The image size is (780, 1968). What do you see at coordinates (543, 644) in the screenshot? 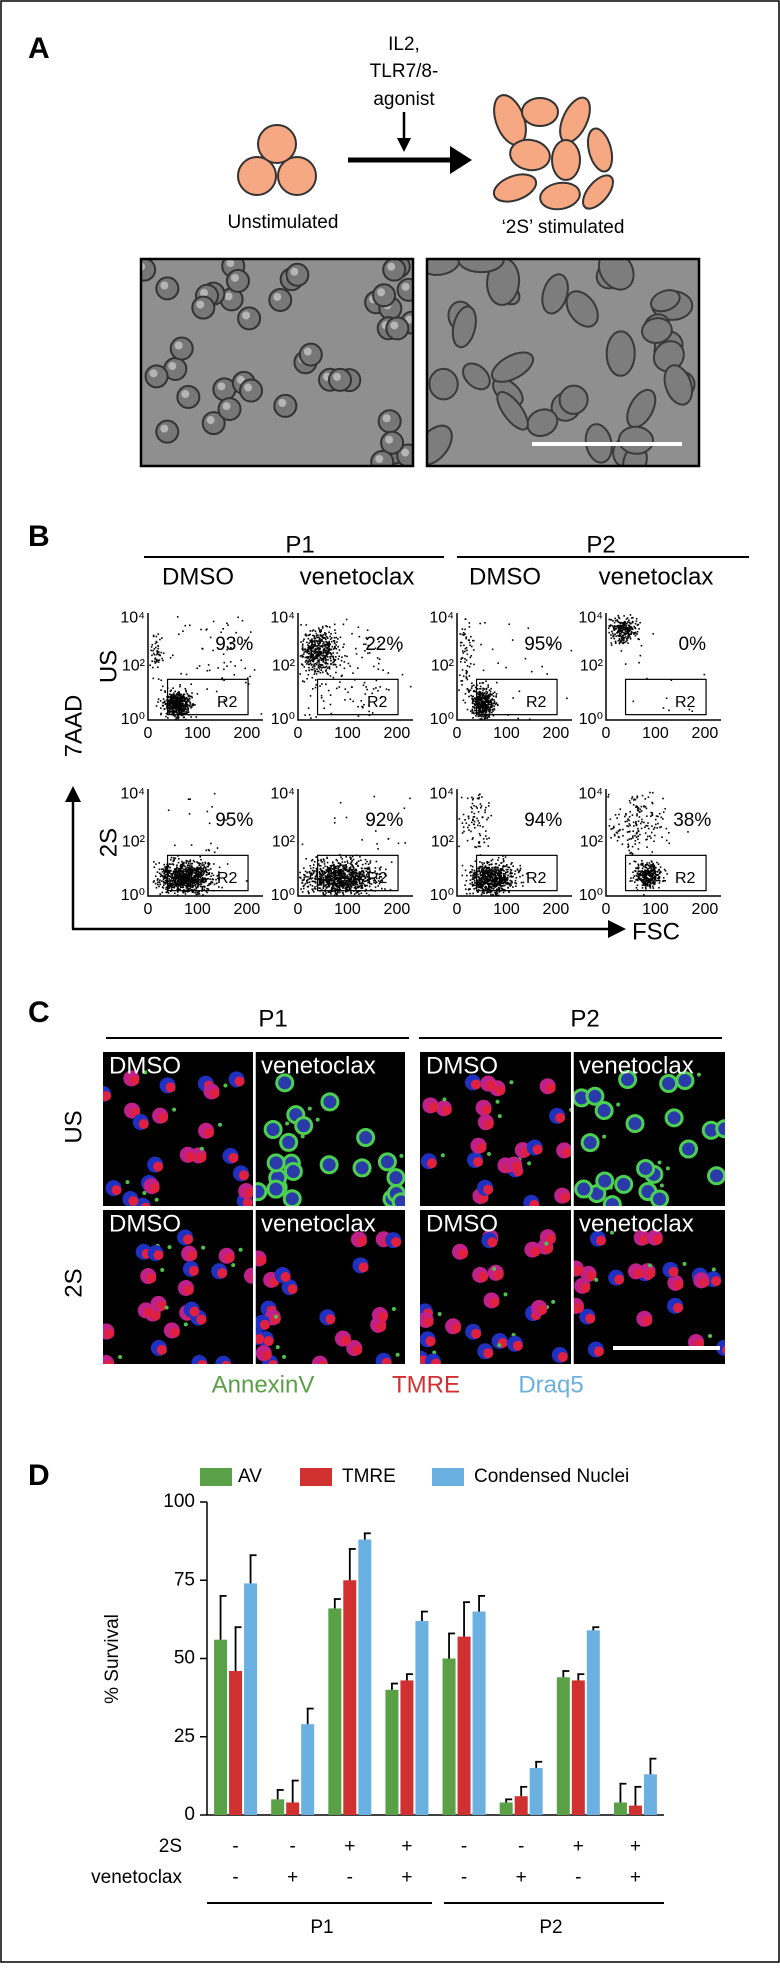
I see `percentage: 95%` at bounding box center [543, 644].